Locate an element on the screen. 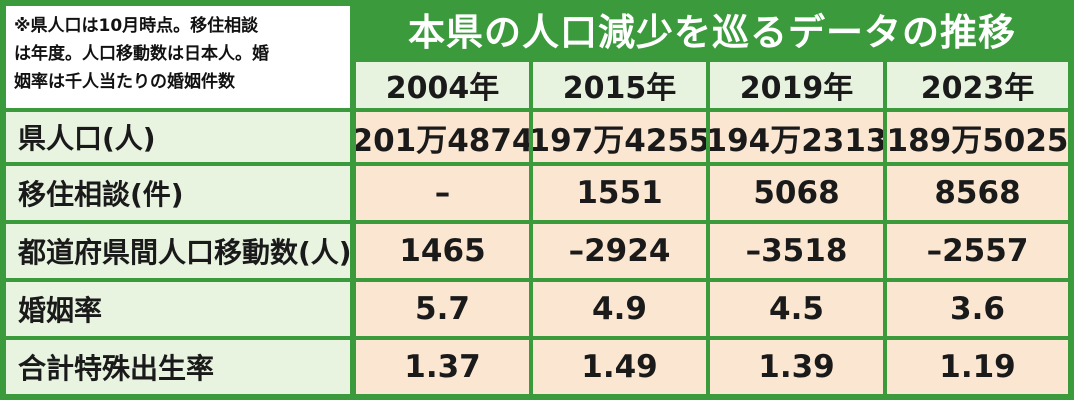  row-label-relocation: 移住相談(件) is located at coordinates (178, 193).